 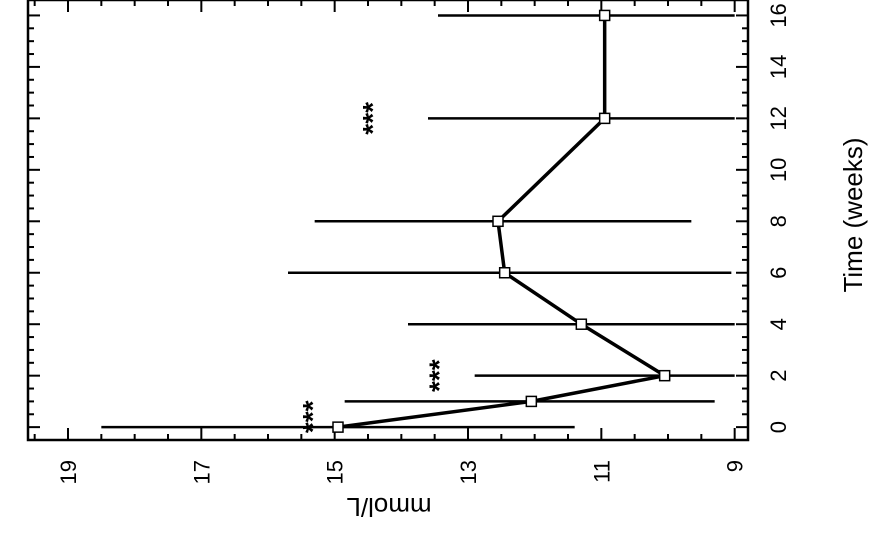 I want to click on x-tick-label-group: 4, so click(x=778, y=324).